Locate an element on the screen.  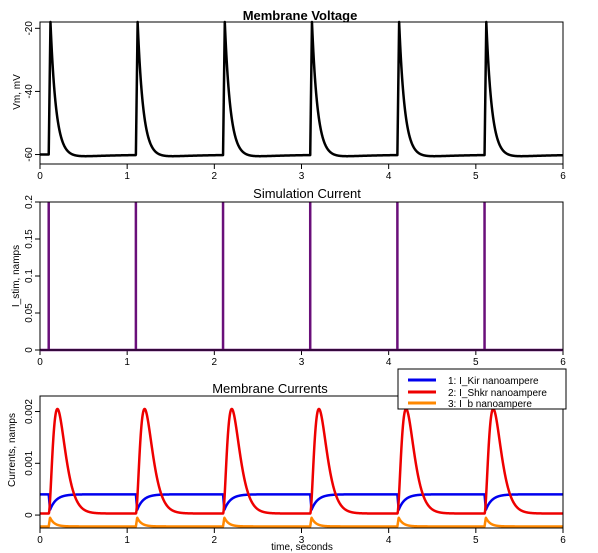
legend-label-kir: 1: I_Kir nanoampere is located at coordinates (493, 381).